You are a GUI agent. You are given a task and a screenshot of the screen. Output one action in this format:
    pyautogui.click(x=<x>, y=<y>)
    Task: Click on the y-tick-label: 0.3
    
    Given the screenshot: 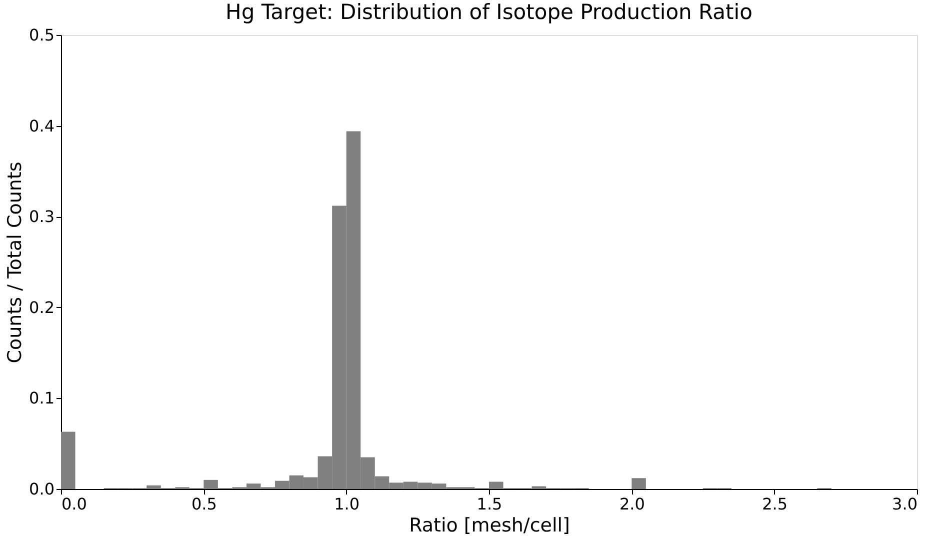 What is the action you would take?
    pyautogui.click(x=41, y=216)
    